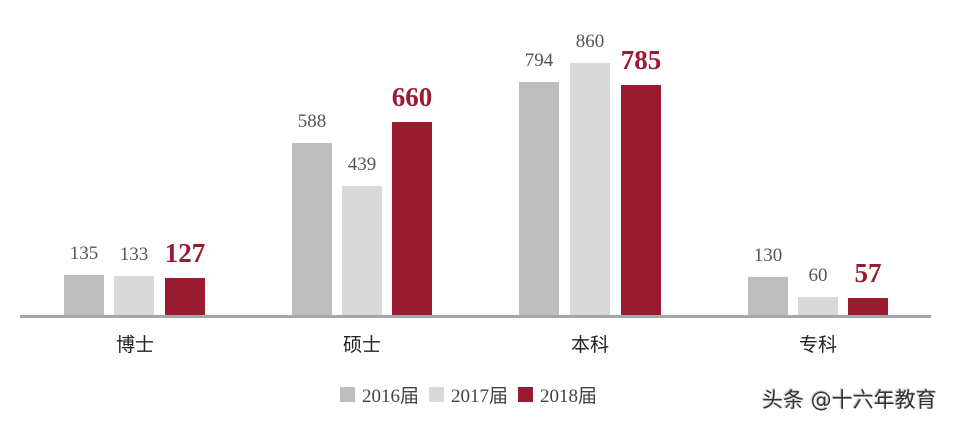 This screenshot has width=978, height=424. Describe the element at coordinates (312, 121) in the screenshot. I see `value-label-master-2016: 588` at that location.